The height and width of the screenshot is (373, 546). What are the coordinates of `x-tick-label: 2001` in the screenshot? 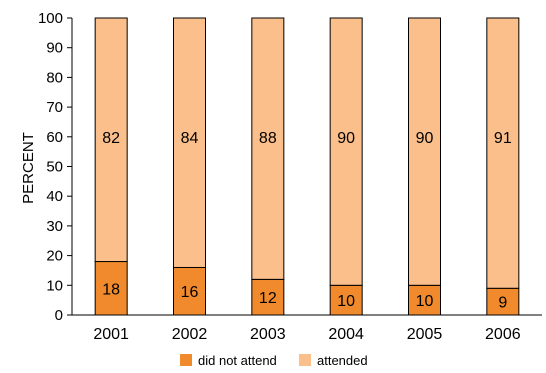 It's located at (111, 334).